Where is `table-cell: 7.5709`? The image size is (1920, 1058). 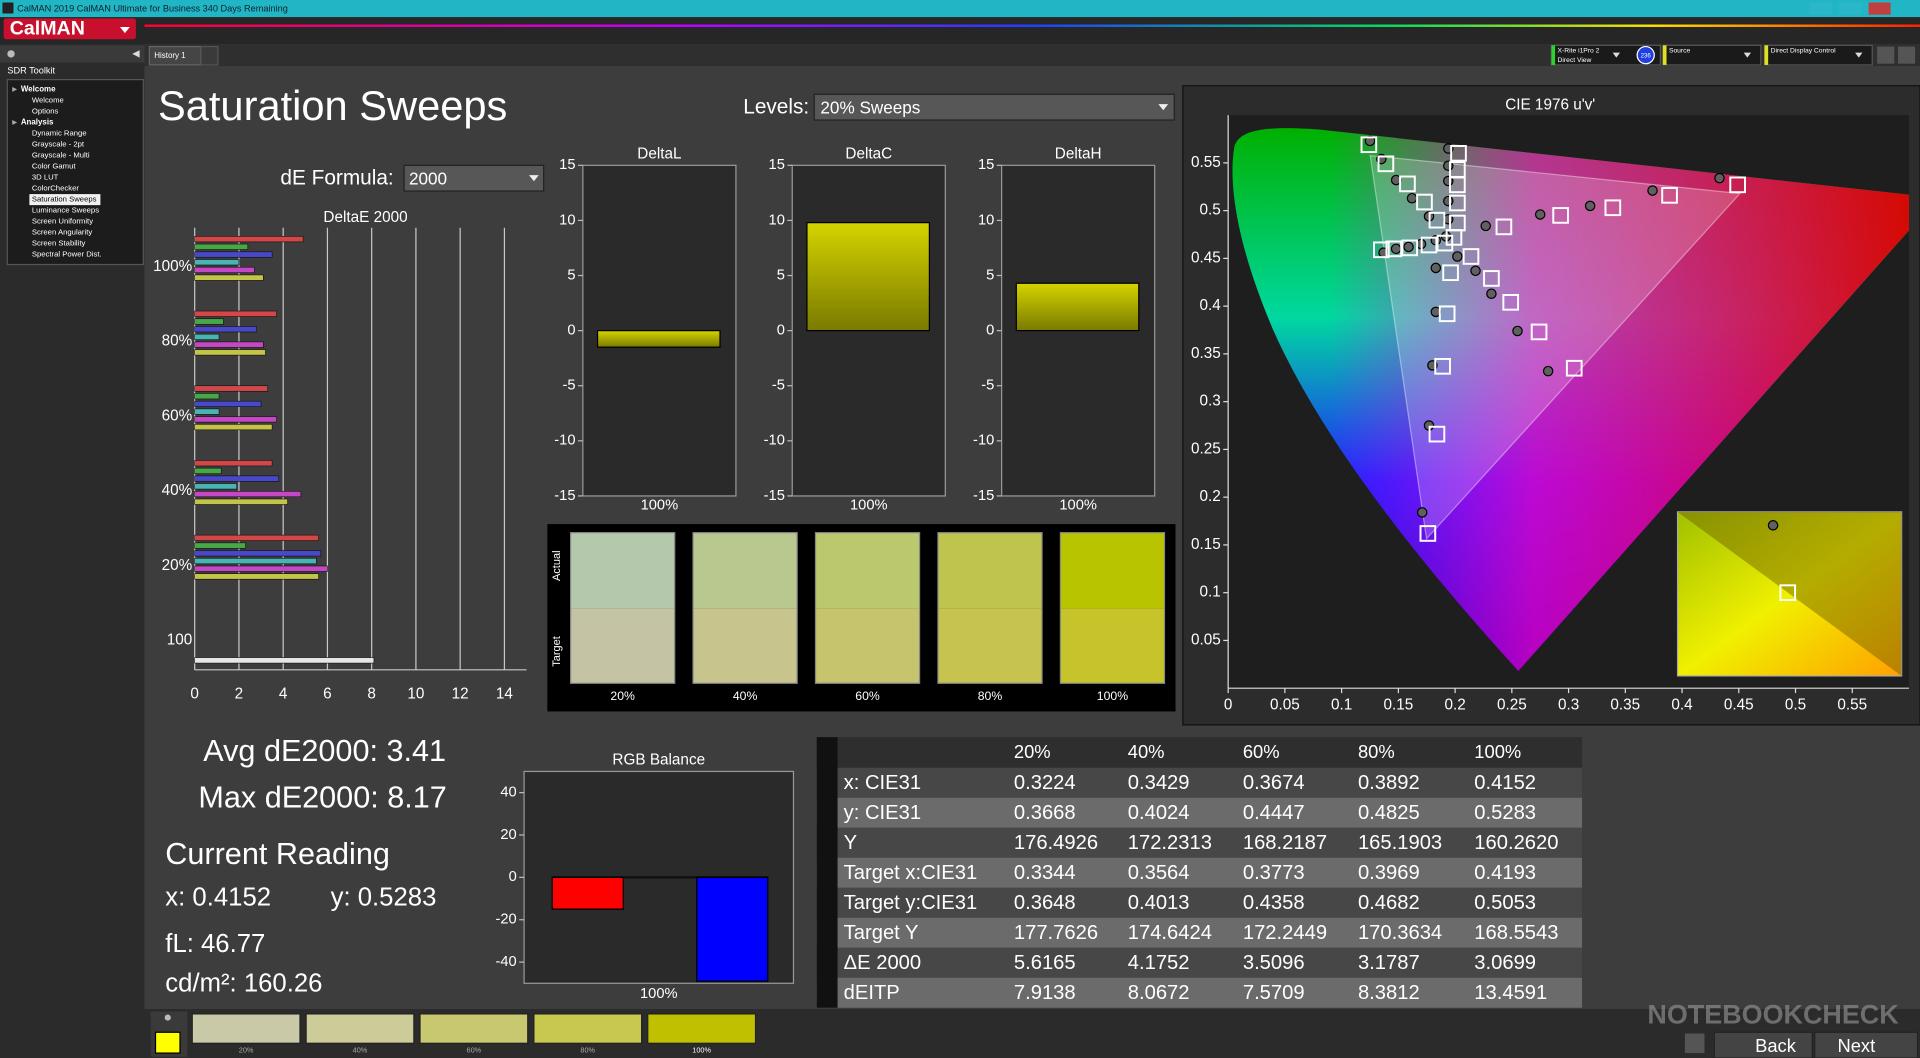
table-cell: 7.5709 is located at coordinates (1274, 993).